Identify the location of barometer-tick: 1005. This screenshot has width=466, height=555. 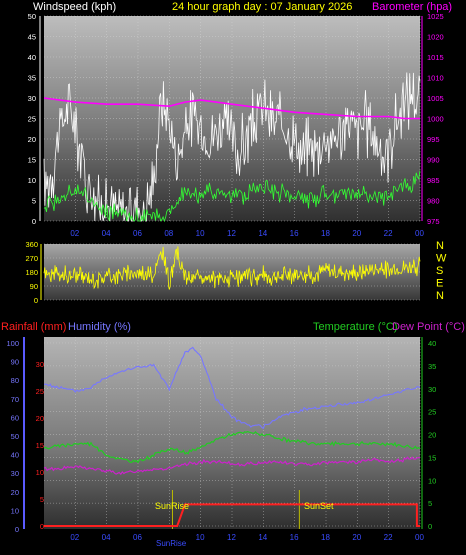
(435, 98).